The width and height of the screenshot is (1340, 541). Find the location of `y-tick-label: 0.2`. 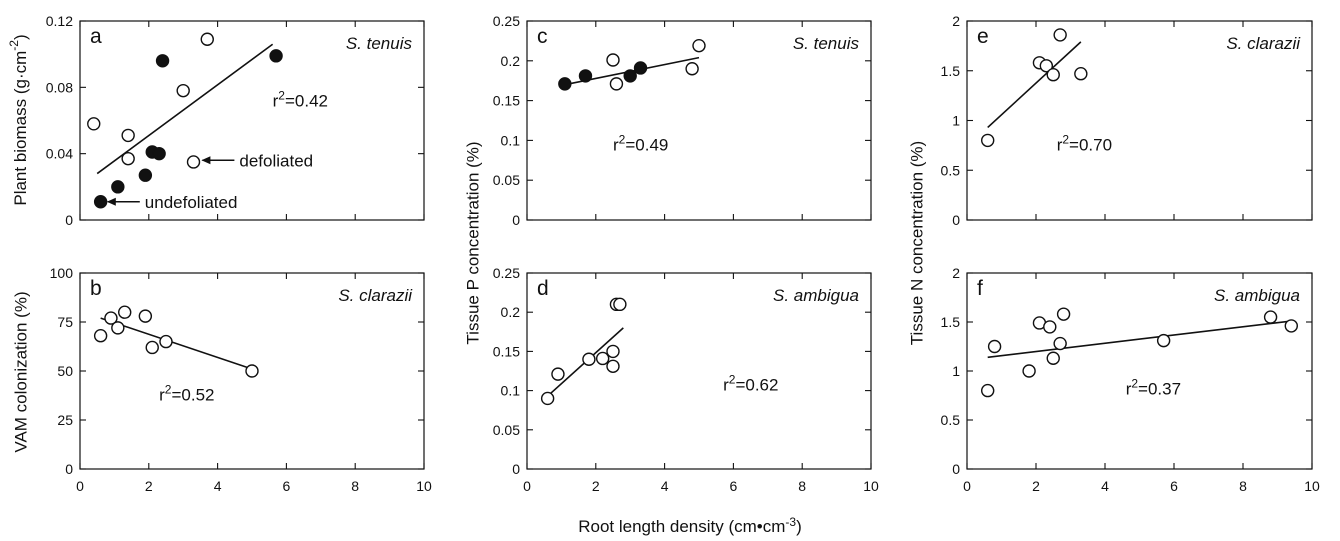

y-tick-label: 0.2 is located at coordinates (511, 61).